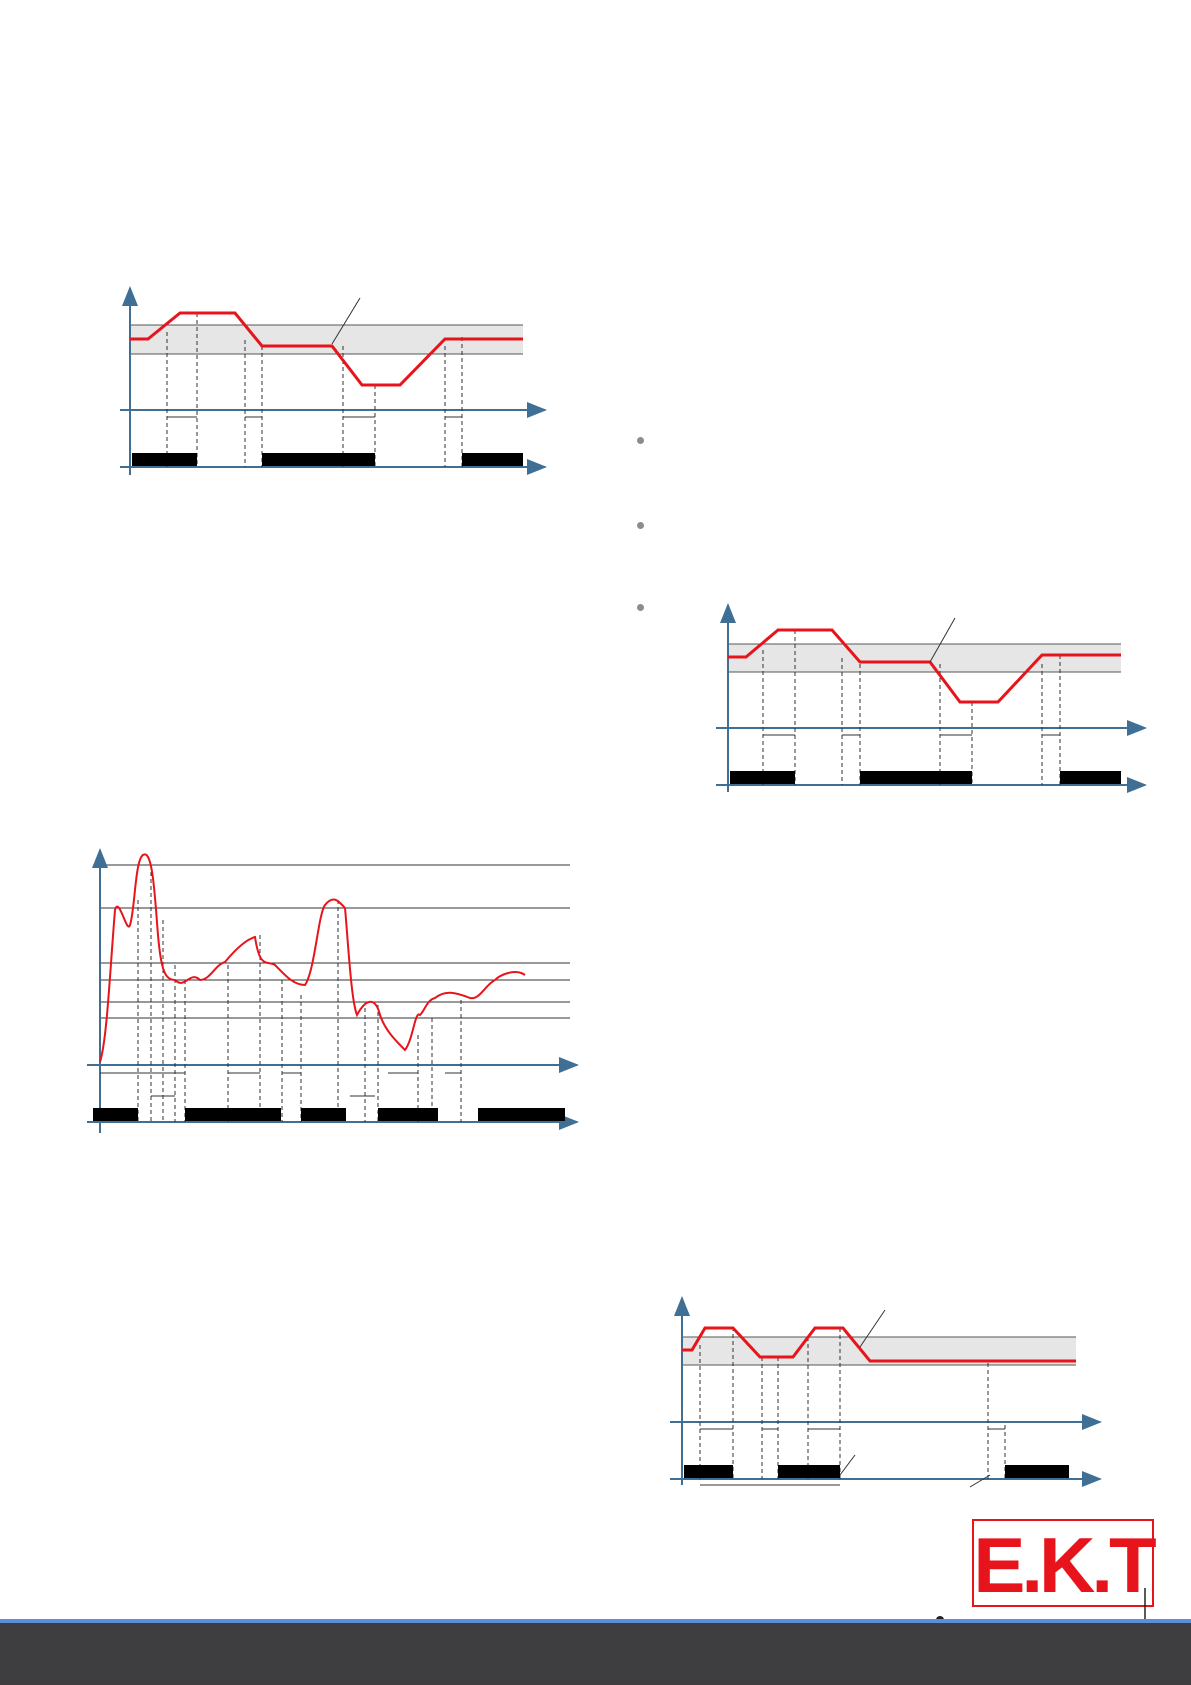 This screenshot has width=1191, height=1685. I want to click on footer-accent-line, so click(595, 1621).